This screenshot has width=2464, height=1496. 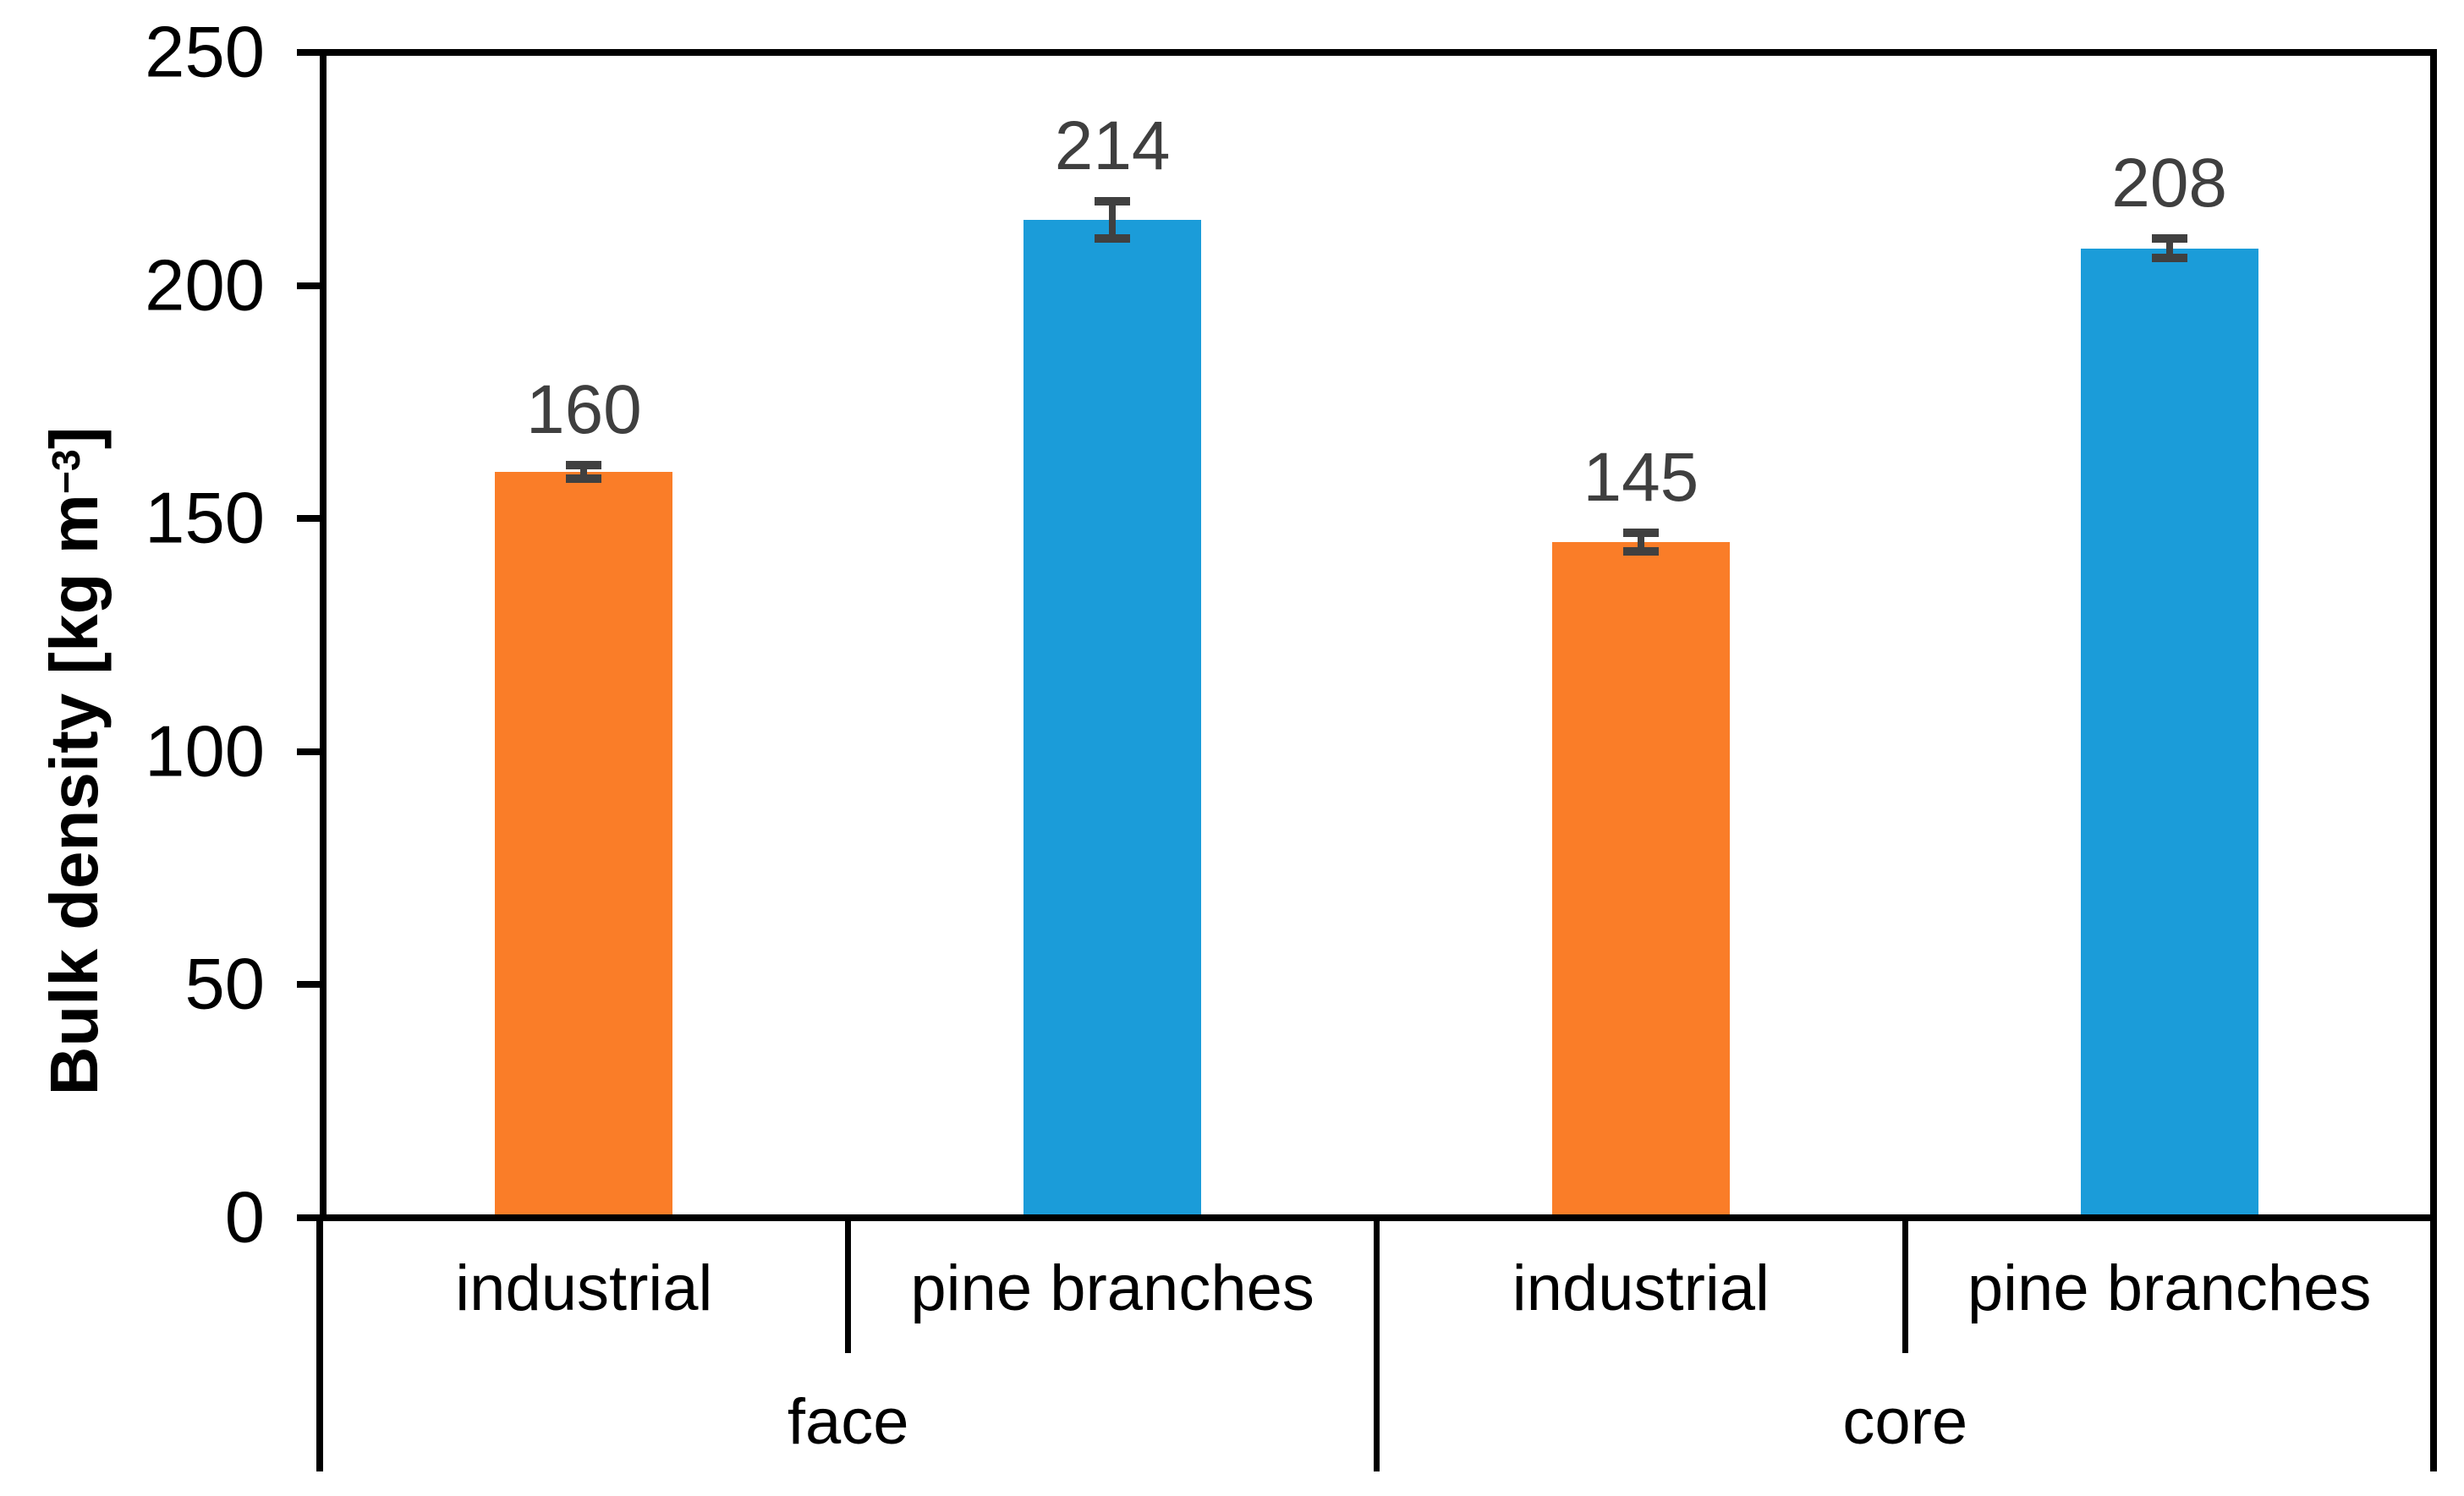 I want to click on bar-core-pine-branches, so click(x=2169, y=731).